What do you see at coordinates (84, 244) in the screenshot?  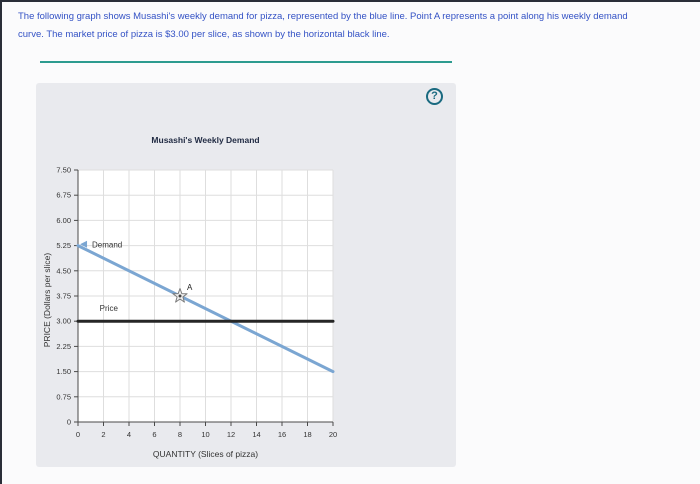 I see `demand-label-arrow-icon` at bounding box center [84, 244].